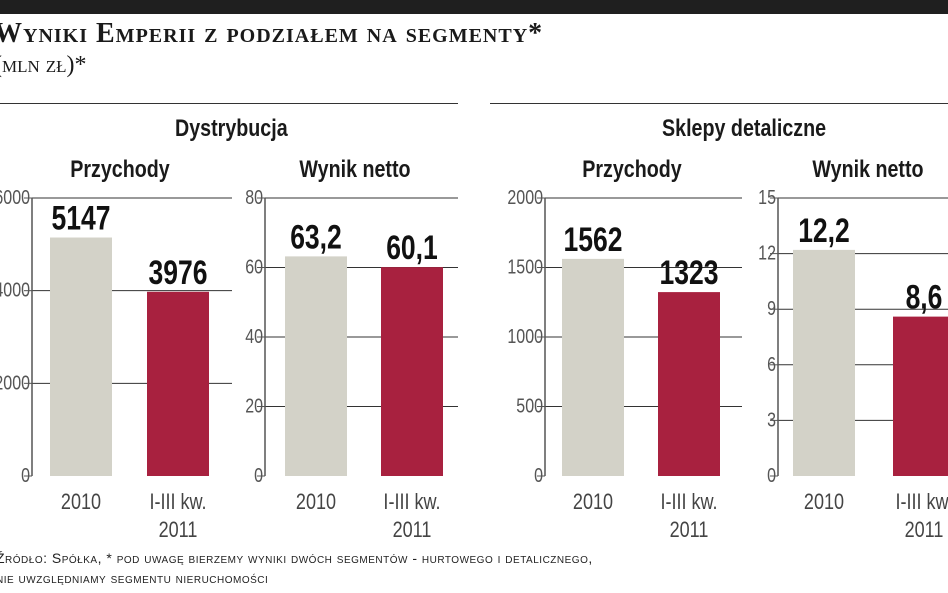  I want to click on panel-2-ytick-label: 2000, so click(525, 197).